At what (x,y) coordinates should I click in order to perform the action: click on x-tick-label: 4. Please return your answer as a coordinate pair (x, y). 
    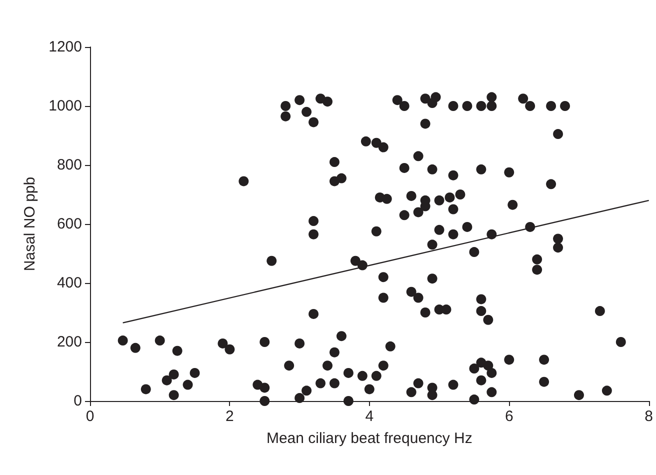
    Looking at the image, I should click on (369, 416).